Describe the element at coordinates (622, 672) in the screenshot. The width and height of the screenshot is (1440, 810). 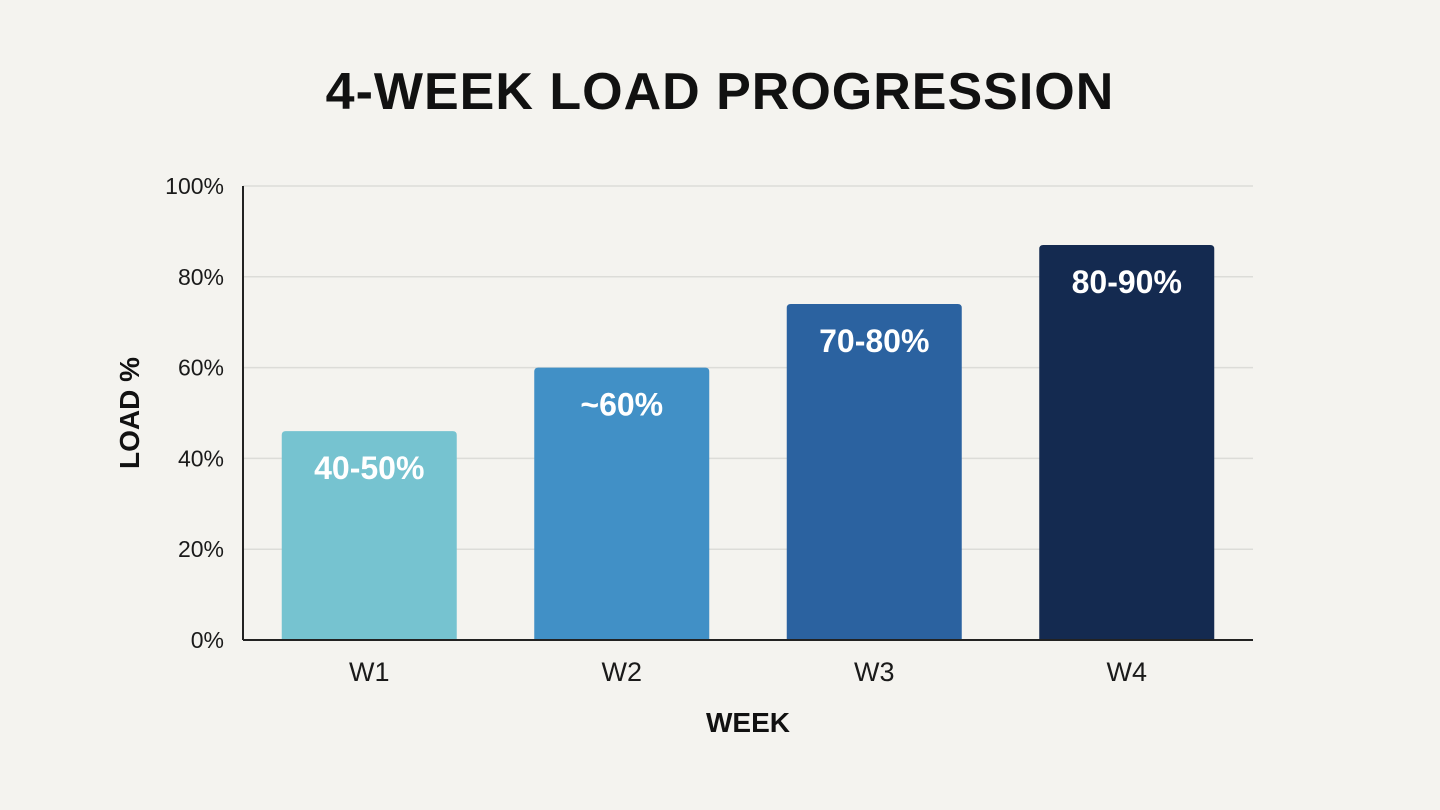
I see `x-tick-label: W2` at that location.